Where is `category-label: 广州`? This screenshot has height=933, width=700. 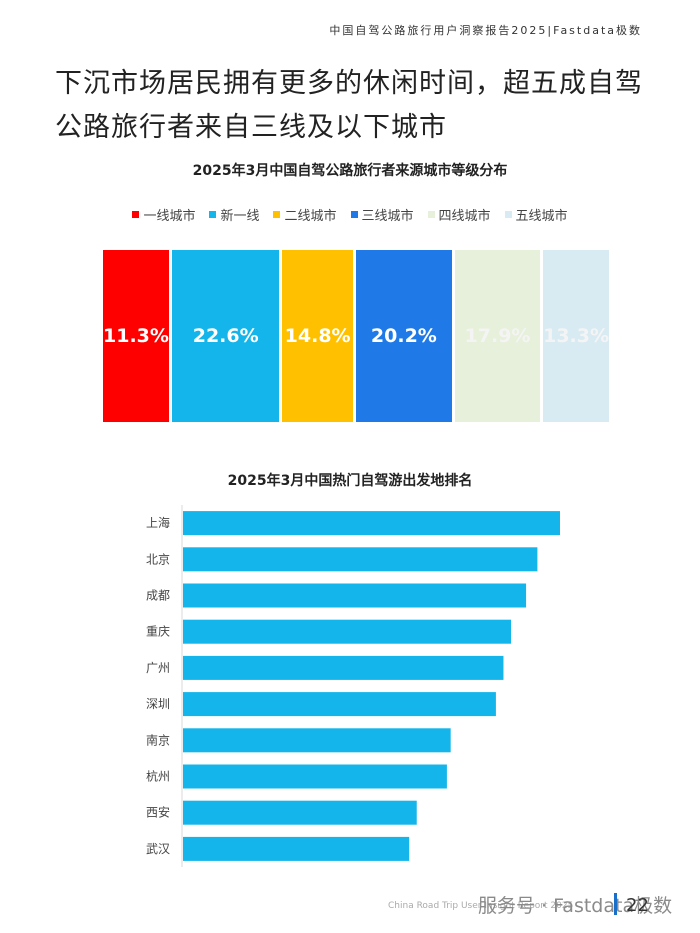 category-label: 广州 is located at coordinates (158, 668).